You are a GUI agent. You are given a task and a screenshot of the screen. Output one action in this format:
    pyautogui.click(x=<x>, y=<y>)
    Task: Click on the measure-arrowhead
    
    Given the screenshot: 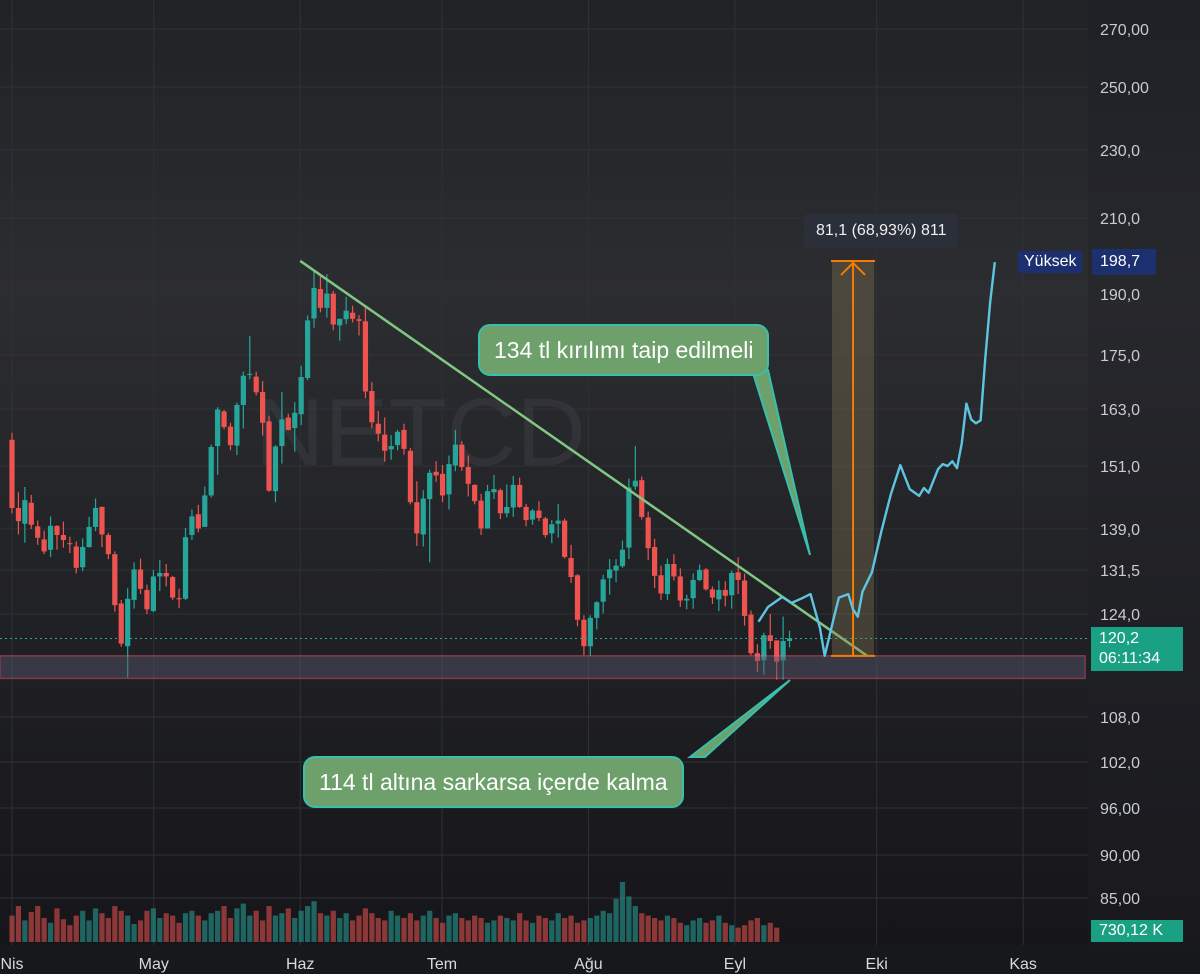 What is the action you would take?
    pyautogui.click(x=853, y=268)
    